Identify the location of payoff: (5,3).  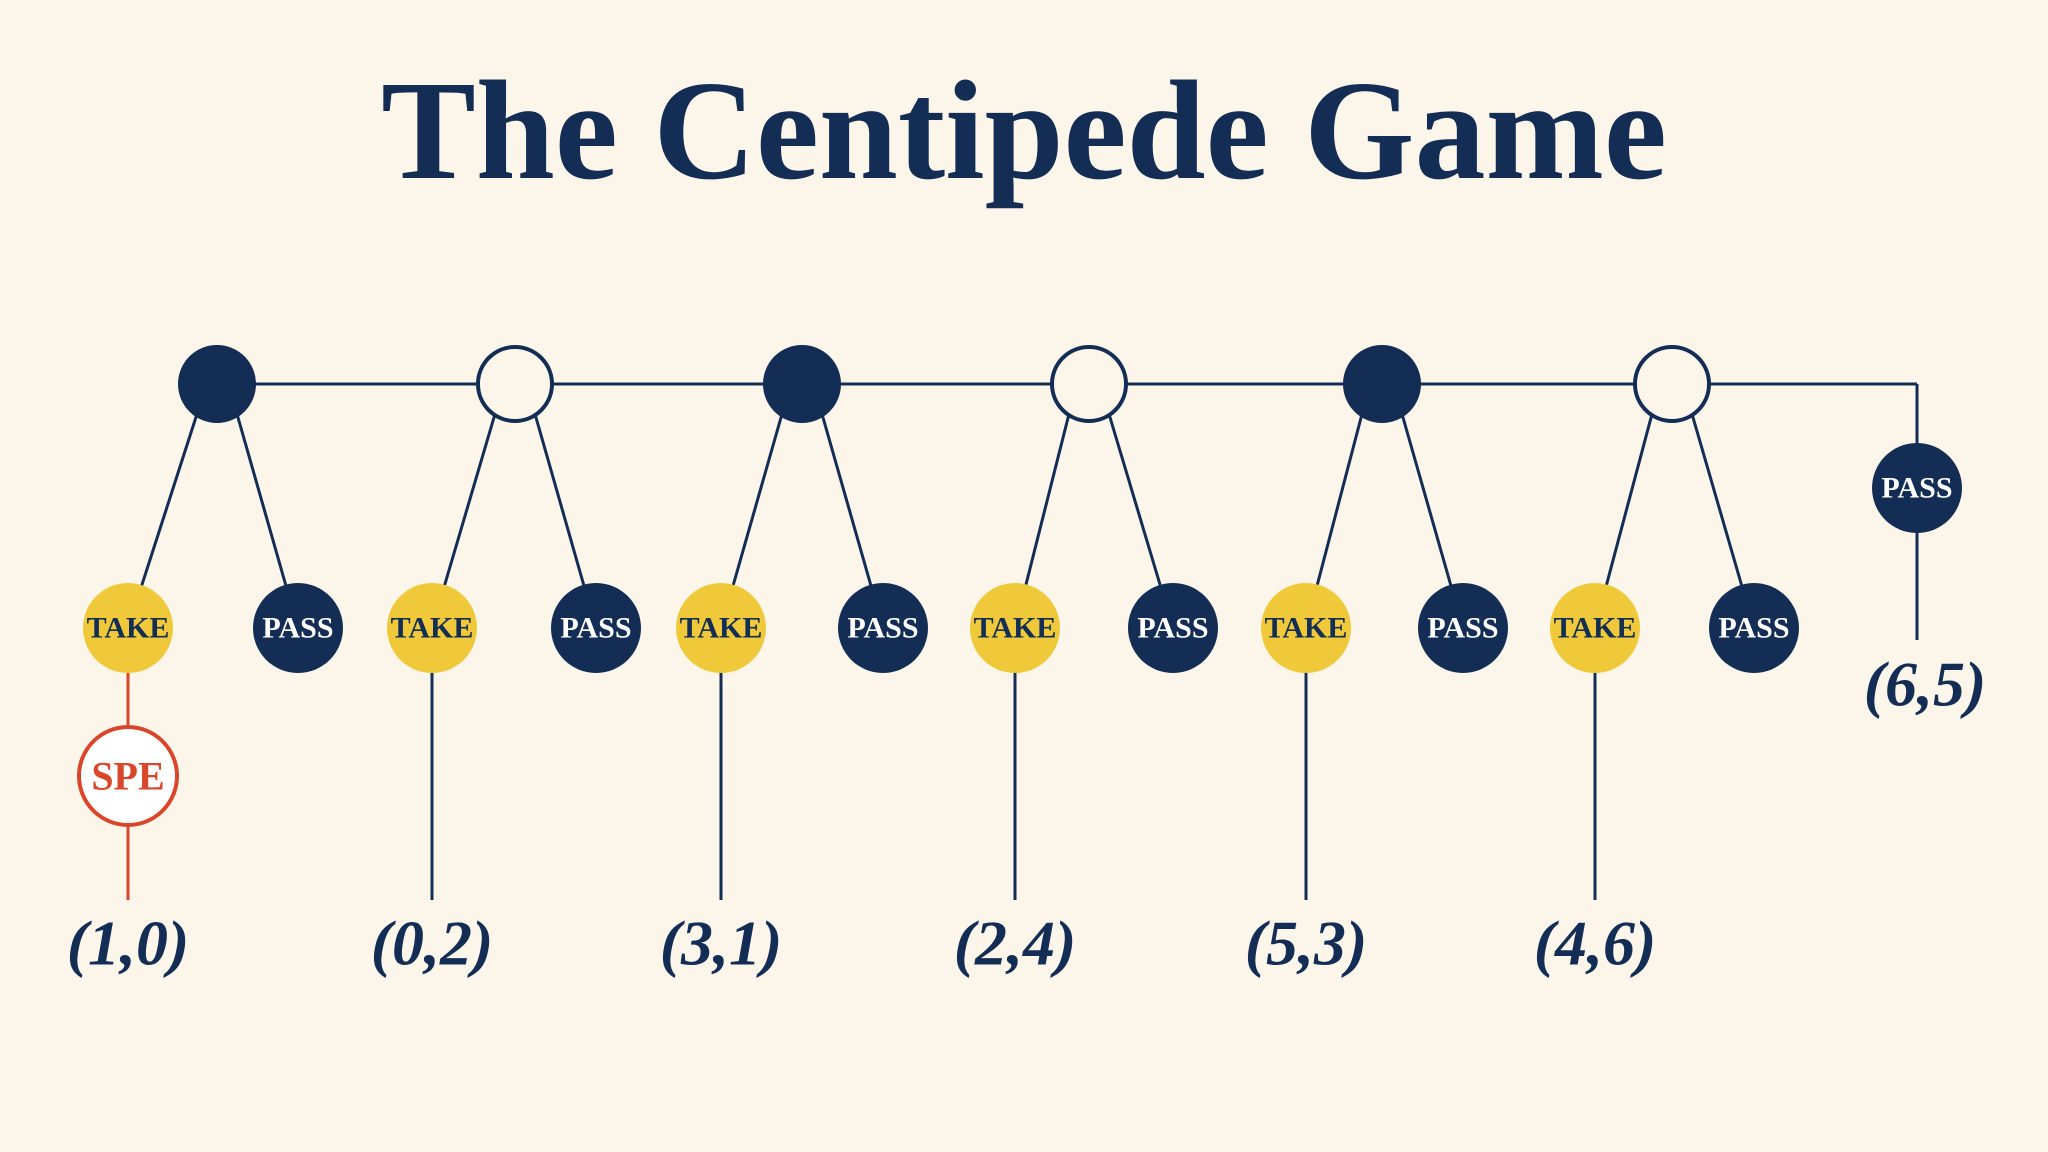
(1306, 943).